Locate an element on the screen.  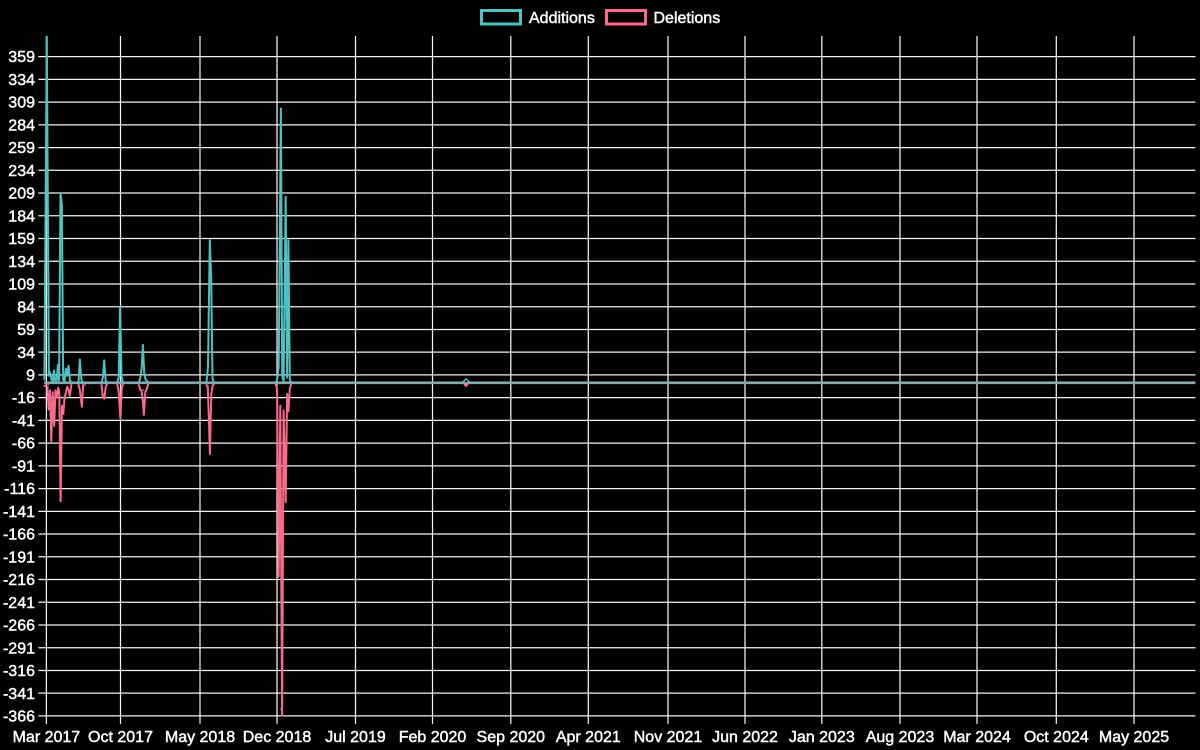
svg-text: 359 is located at coordinates (21, 57).